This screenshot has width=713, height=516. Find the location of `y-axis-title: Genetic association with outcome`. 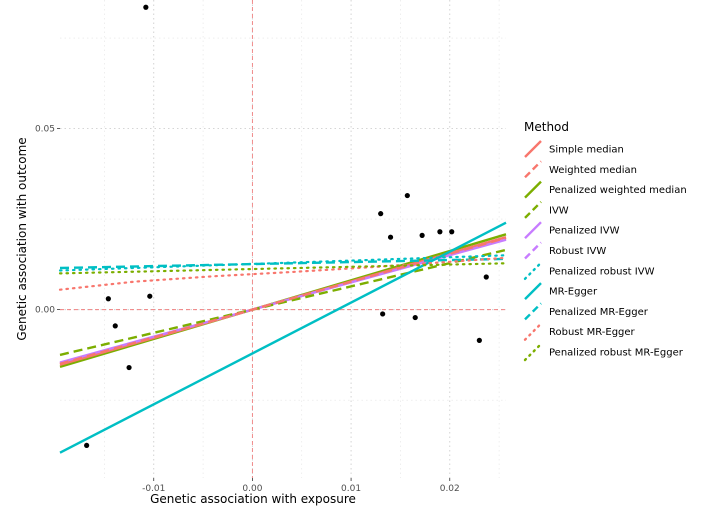

y-axis-title: Genetic association with outcome is located at coordinates (22, 238).